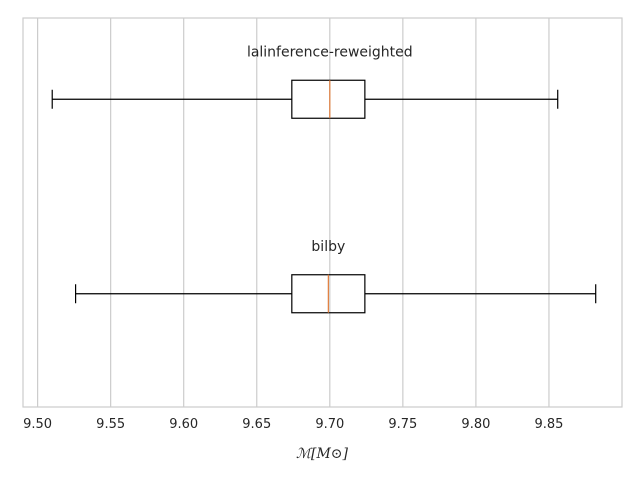  Describe the element at coordinates (548, 424) in the screenshot. I see `x-tick-label: 9.85` at that location.